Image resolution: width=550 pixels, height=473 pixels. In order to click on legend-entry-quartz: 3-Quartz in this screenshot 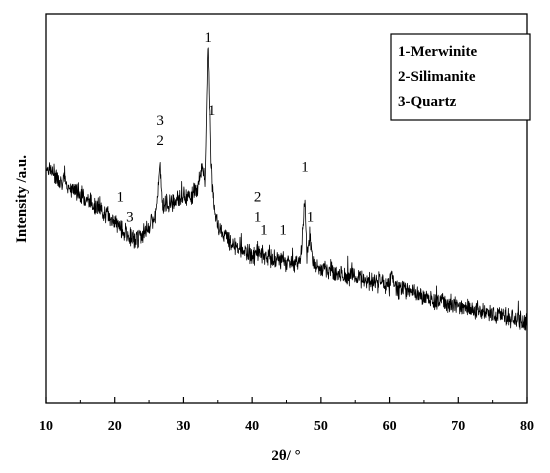, I will do `click(427, 102)`.